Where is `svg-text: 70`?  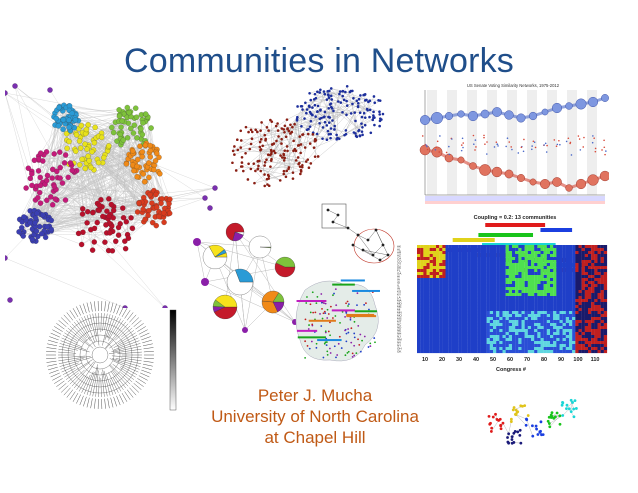
svg-text: 70 is located at coordinates (527, 360).